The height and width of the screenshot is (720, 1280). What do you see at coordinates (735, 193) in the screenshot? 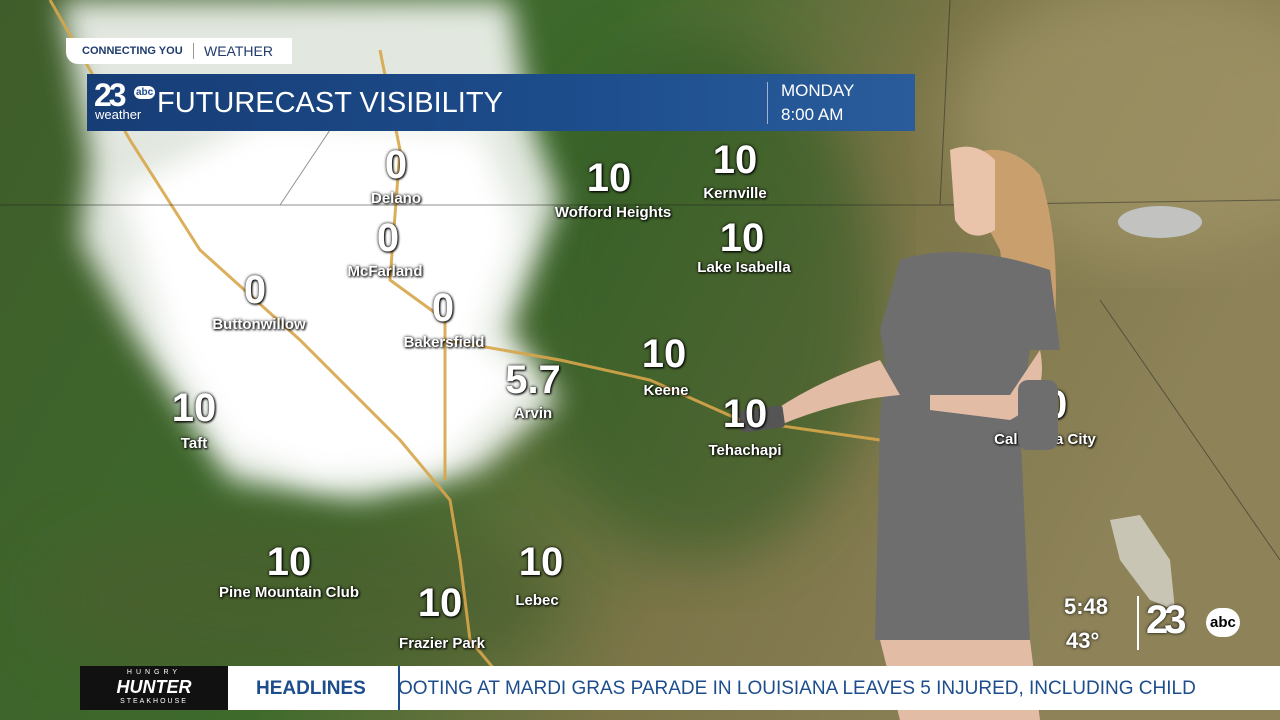
I see `location-name: Kernville` at bounding box center [735, 193].